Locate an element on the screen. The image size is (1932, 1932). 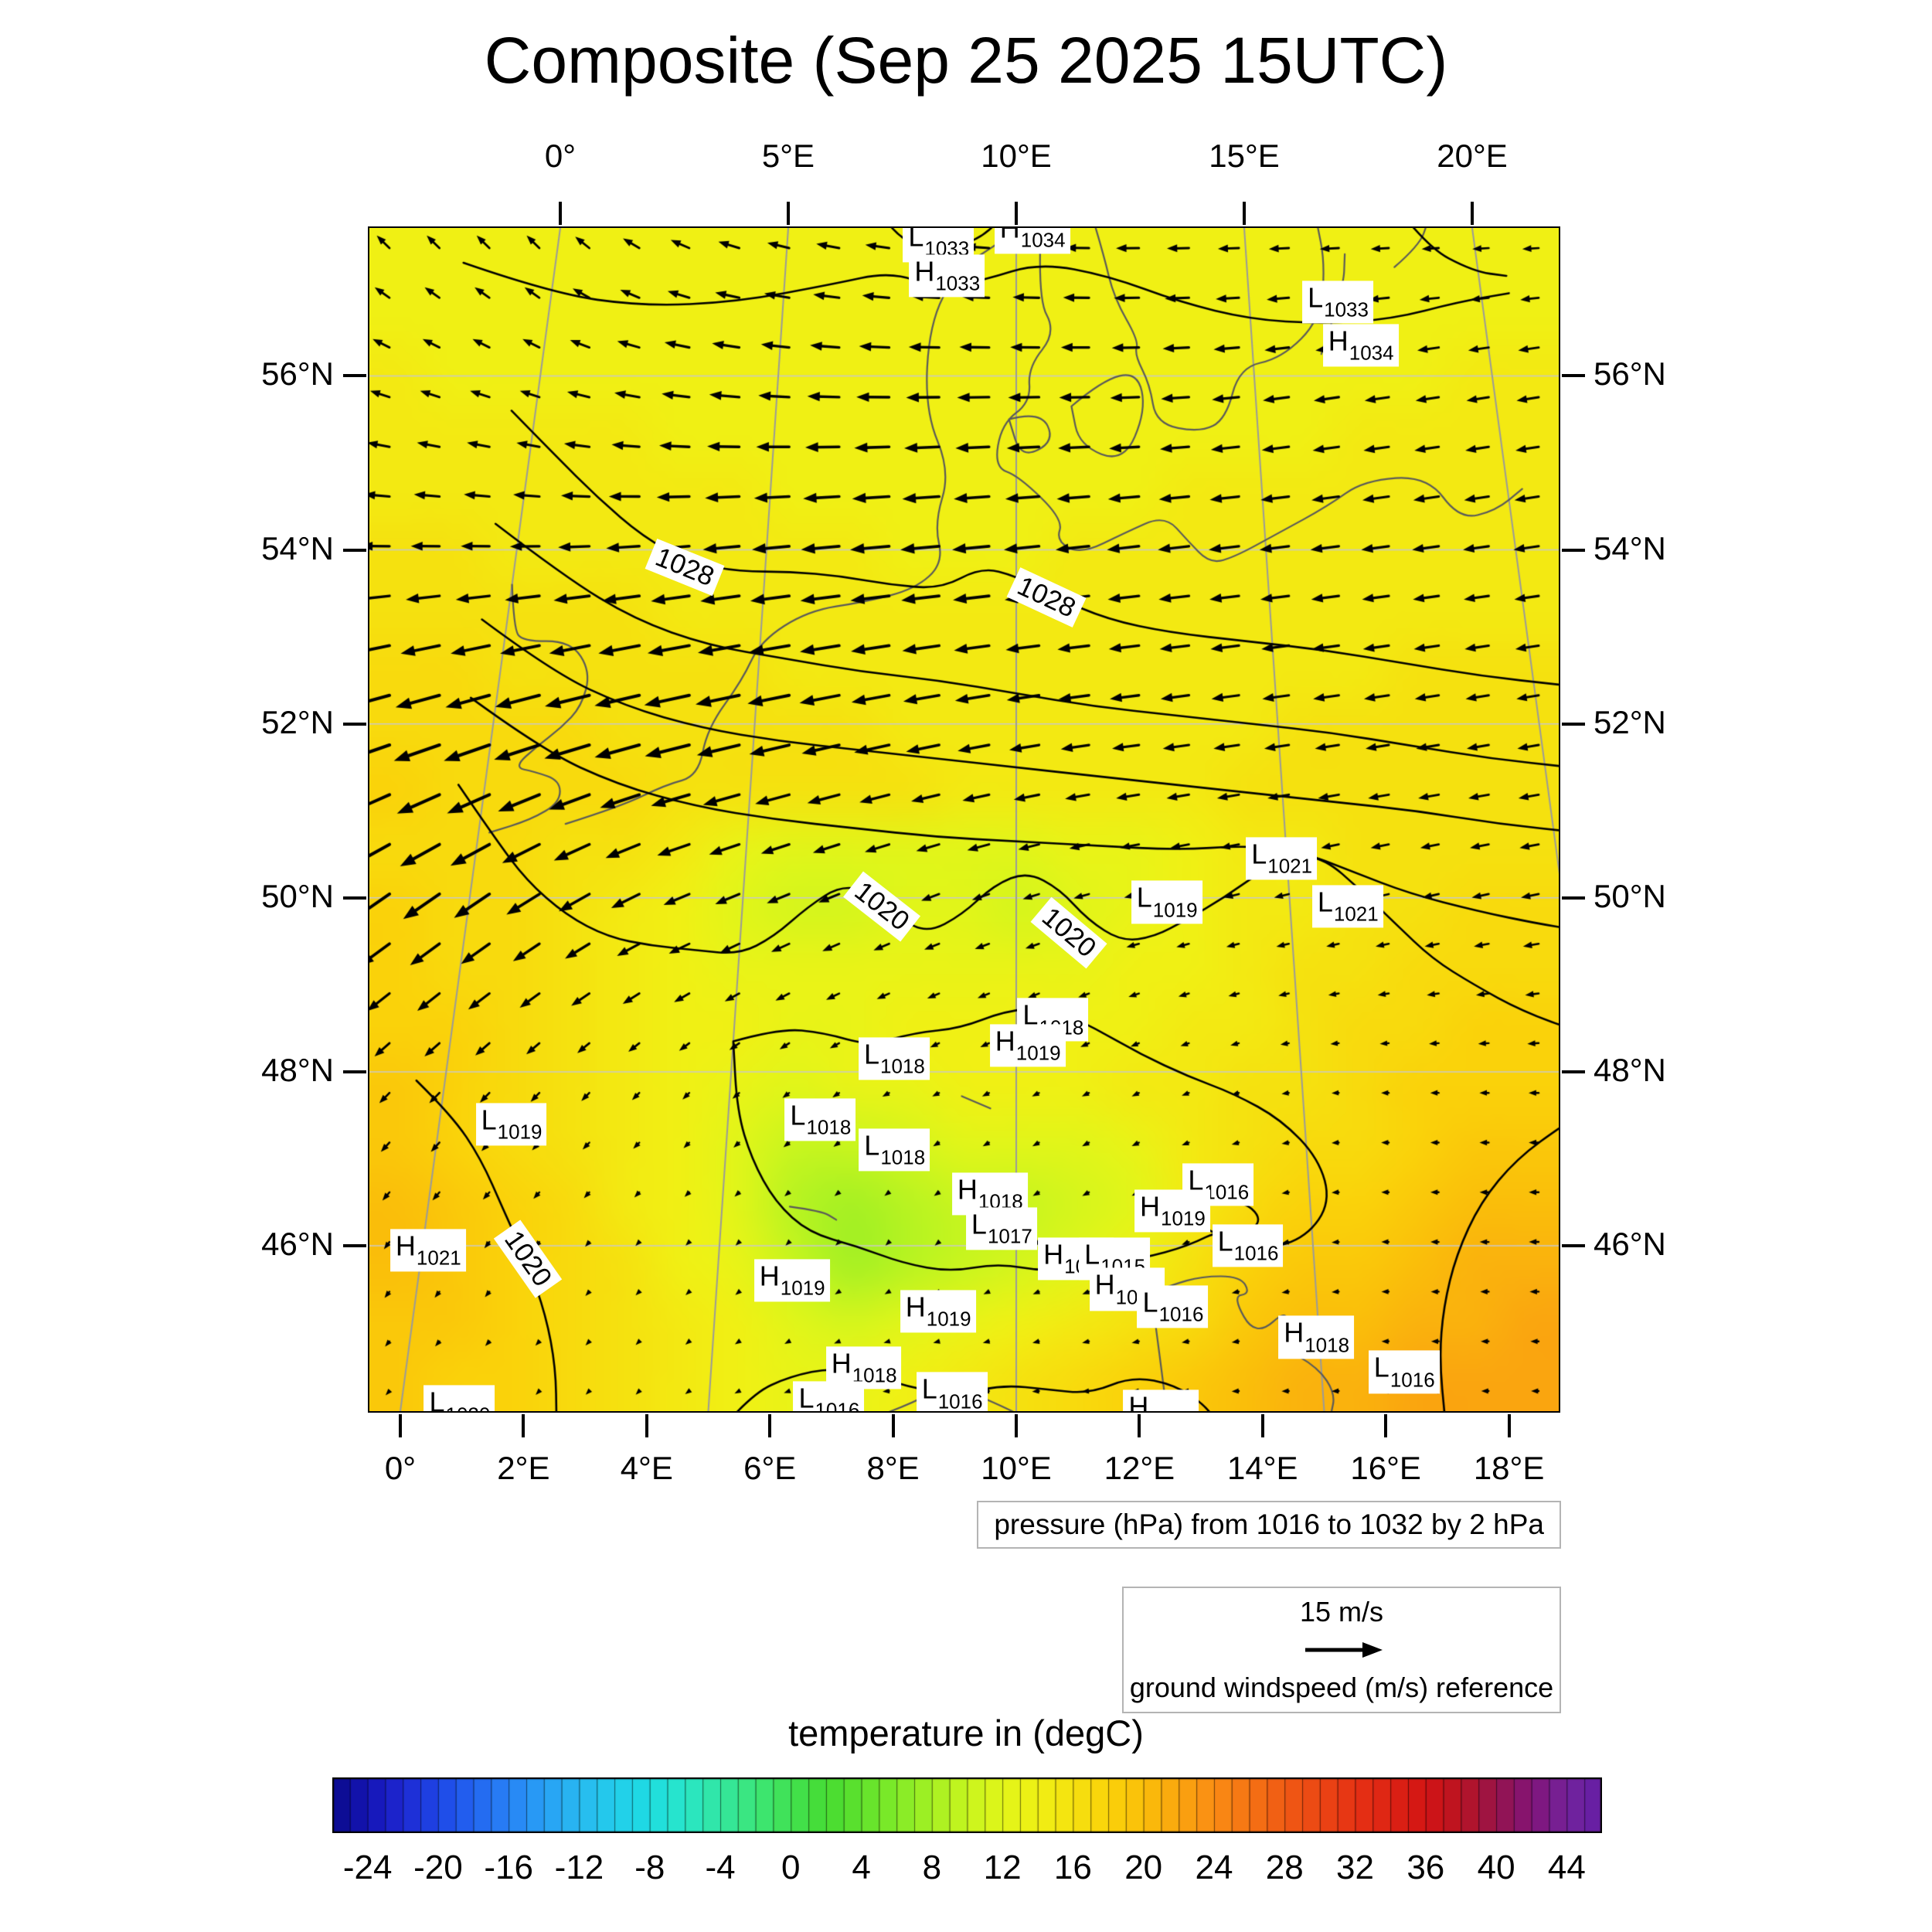
left-lat-label: 50°N is located at coordinates (298, 896).